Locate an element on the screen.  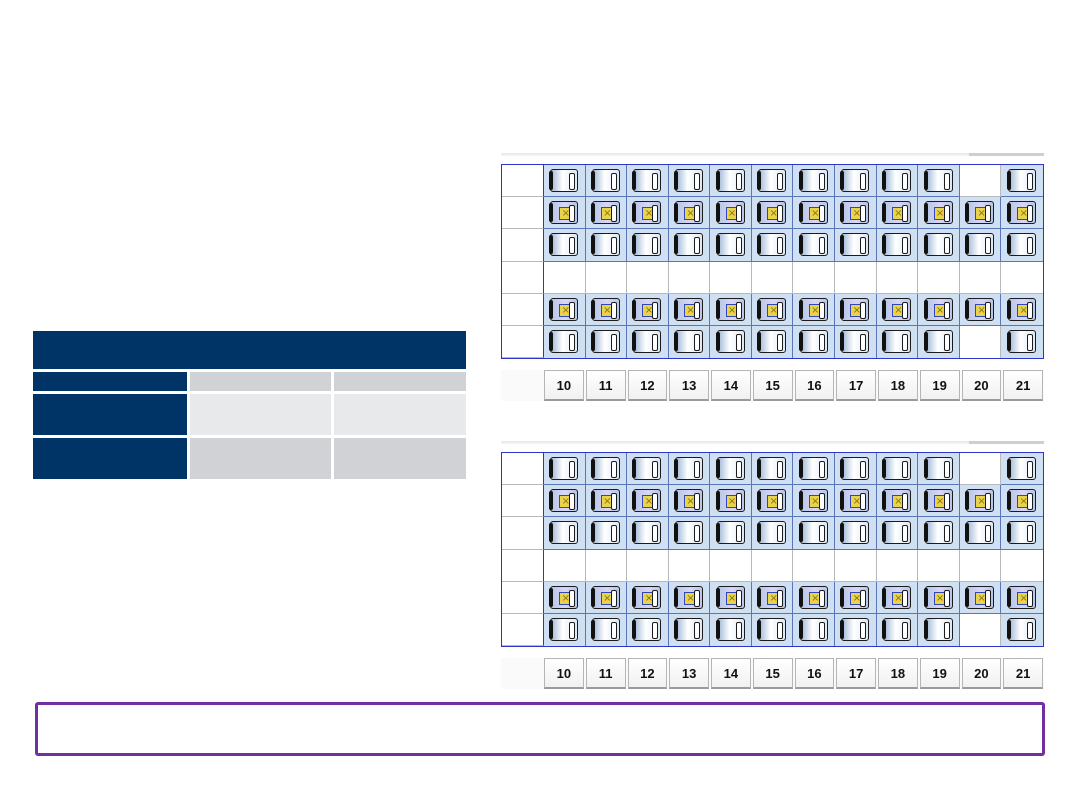
seat-cell-18: × is located at coordinates (897, 501).